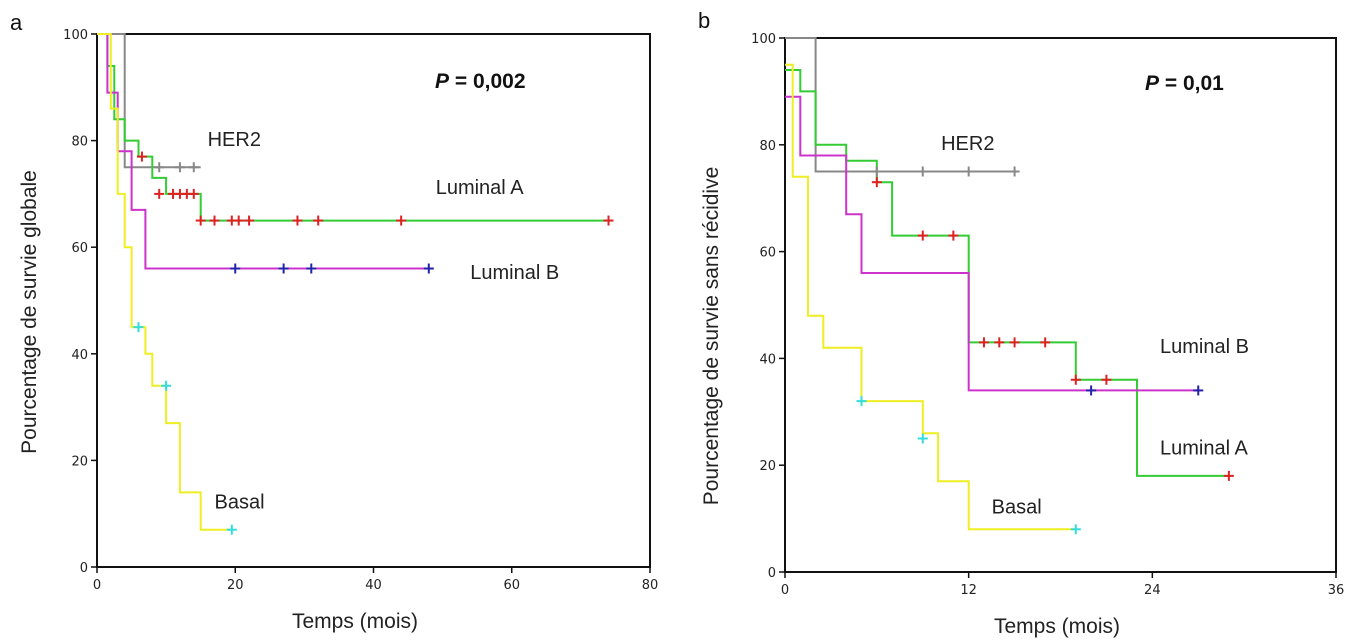  Describe the element at coordinates (373, 585) in the screenshot. I see `panel-a-x-tick-label: 40` at that location.